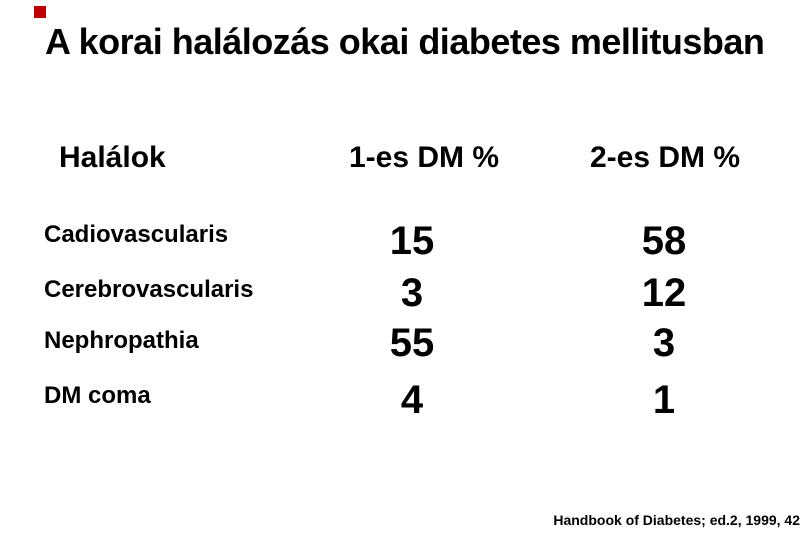 This screenshot has height=540, width=810. I want to click on table-cell-dm-coma-dm1: 4, so click(412, 400).